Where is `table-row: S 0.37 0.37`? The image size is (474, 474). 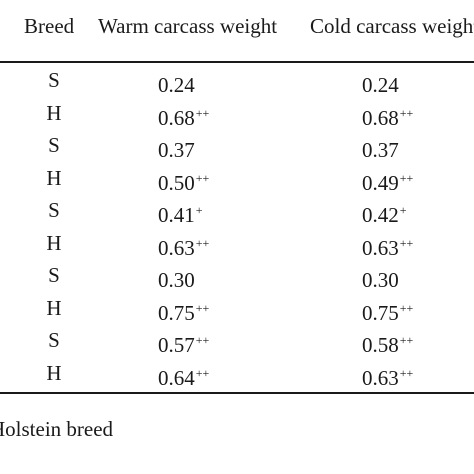
table-row: S 0.37 0.37 is located at coordinates (237, 146).